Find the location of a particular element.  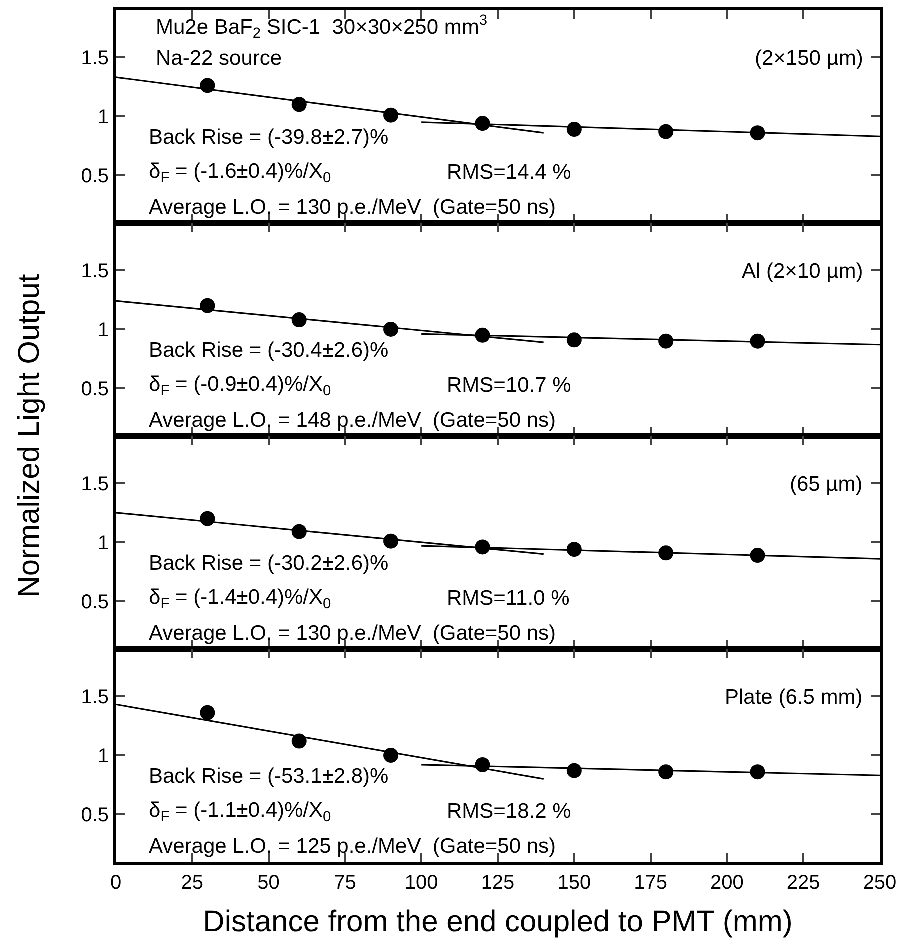

x-tick-label: 75 is located at coordinates (345, 883).